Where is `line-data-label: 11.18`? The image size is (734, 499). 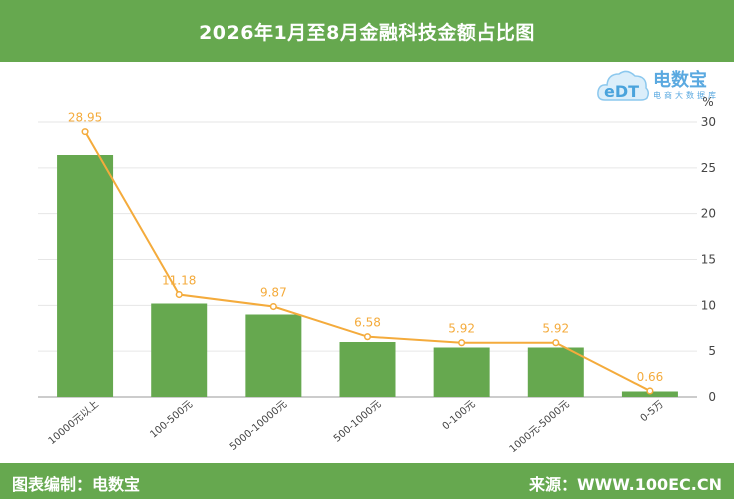 line-data-label: 11.18 is located at coordinates (179, 281).